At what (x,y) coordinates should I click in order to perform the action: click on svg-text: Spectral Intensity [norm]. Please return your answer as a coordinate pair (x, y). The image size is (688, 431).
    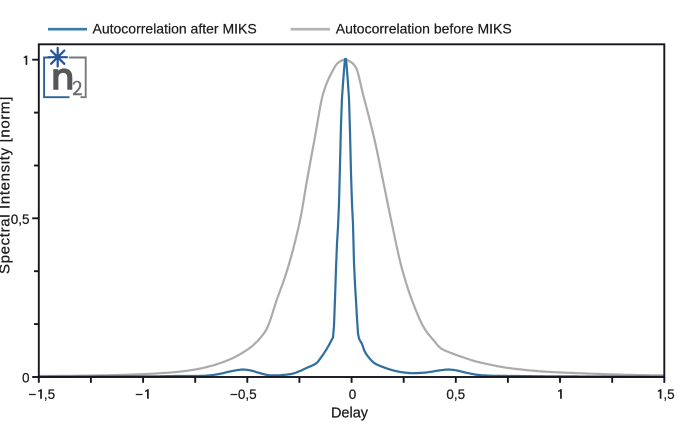
    Looking at the image, I should click on (7, 185).